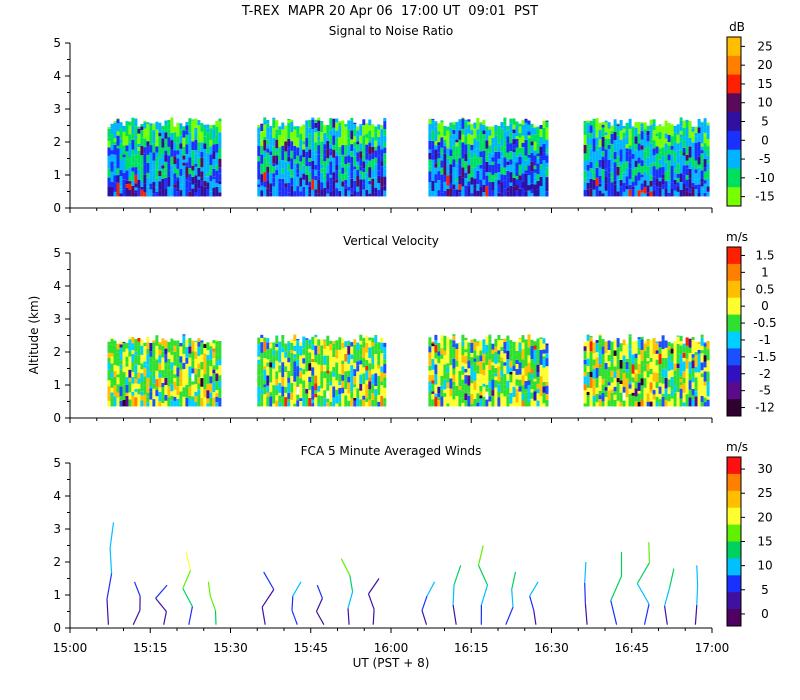 Image resolution: width=800 pixels, height=700 pixels. Describe the element at coordinates (299, 390) in the screenshot. I see `heatmap-gap` at that location.